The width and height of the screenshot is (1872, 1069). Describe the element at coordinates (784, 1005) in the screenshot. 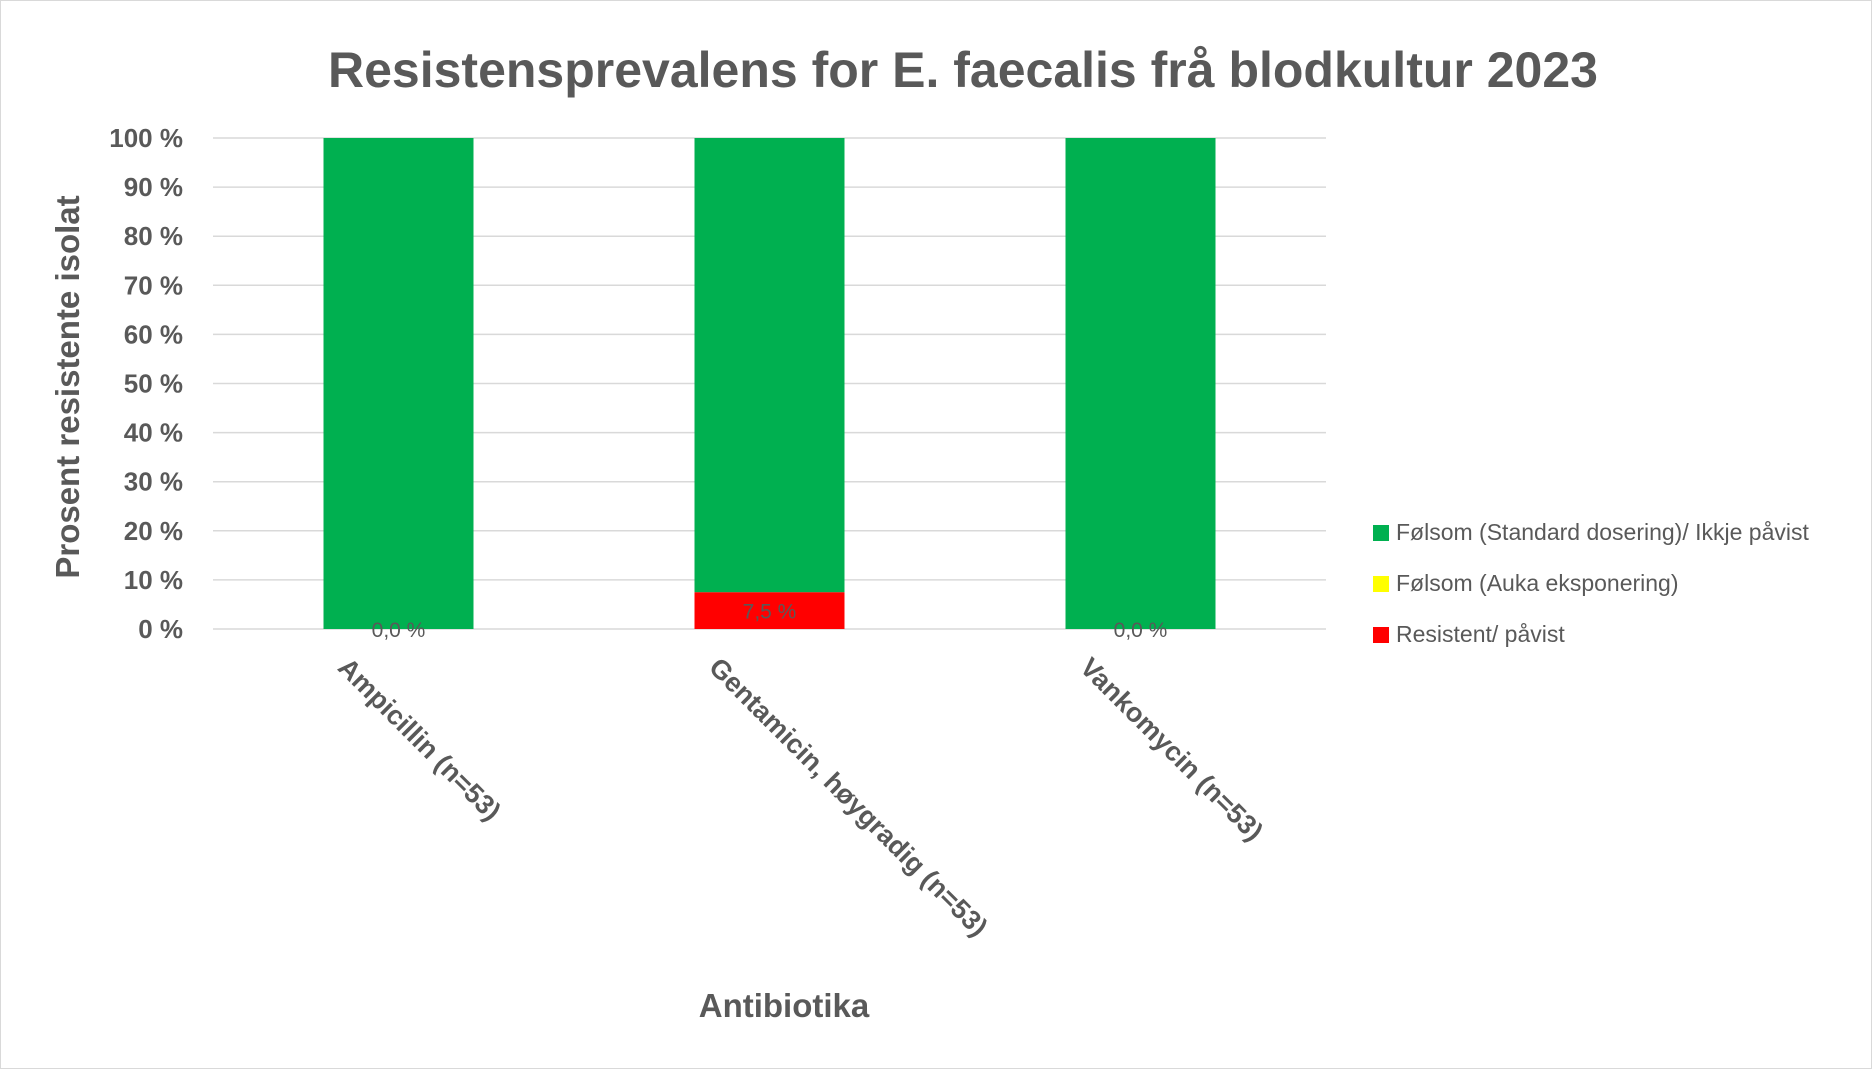

I see `x-axis-title: Antibiotika` at that location.